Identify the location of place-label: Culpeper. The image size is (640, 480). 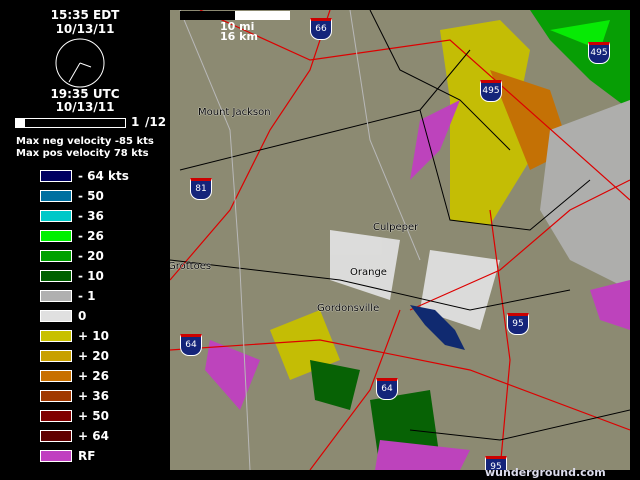
(396, 227).